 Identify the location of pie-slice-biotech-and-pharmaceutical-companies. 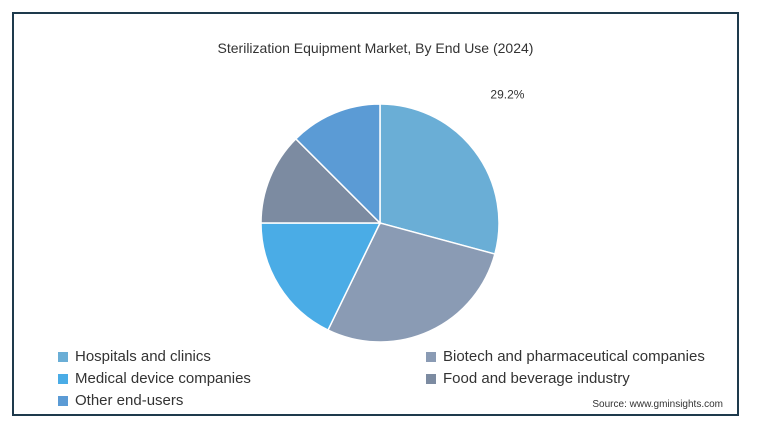
(411, 282).